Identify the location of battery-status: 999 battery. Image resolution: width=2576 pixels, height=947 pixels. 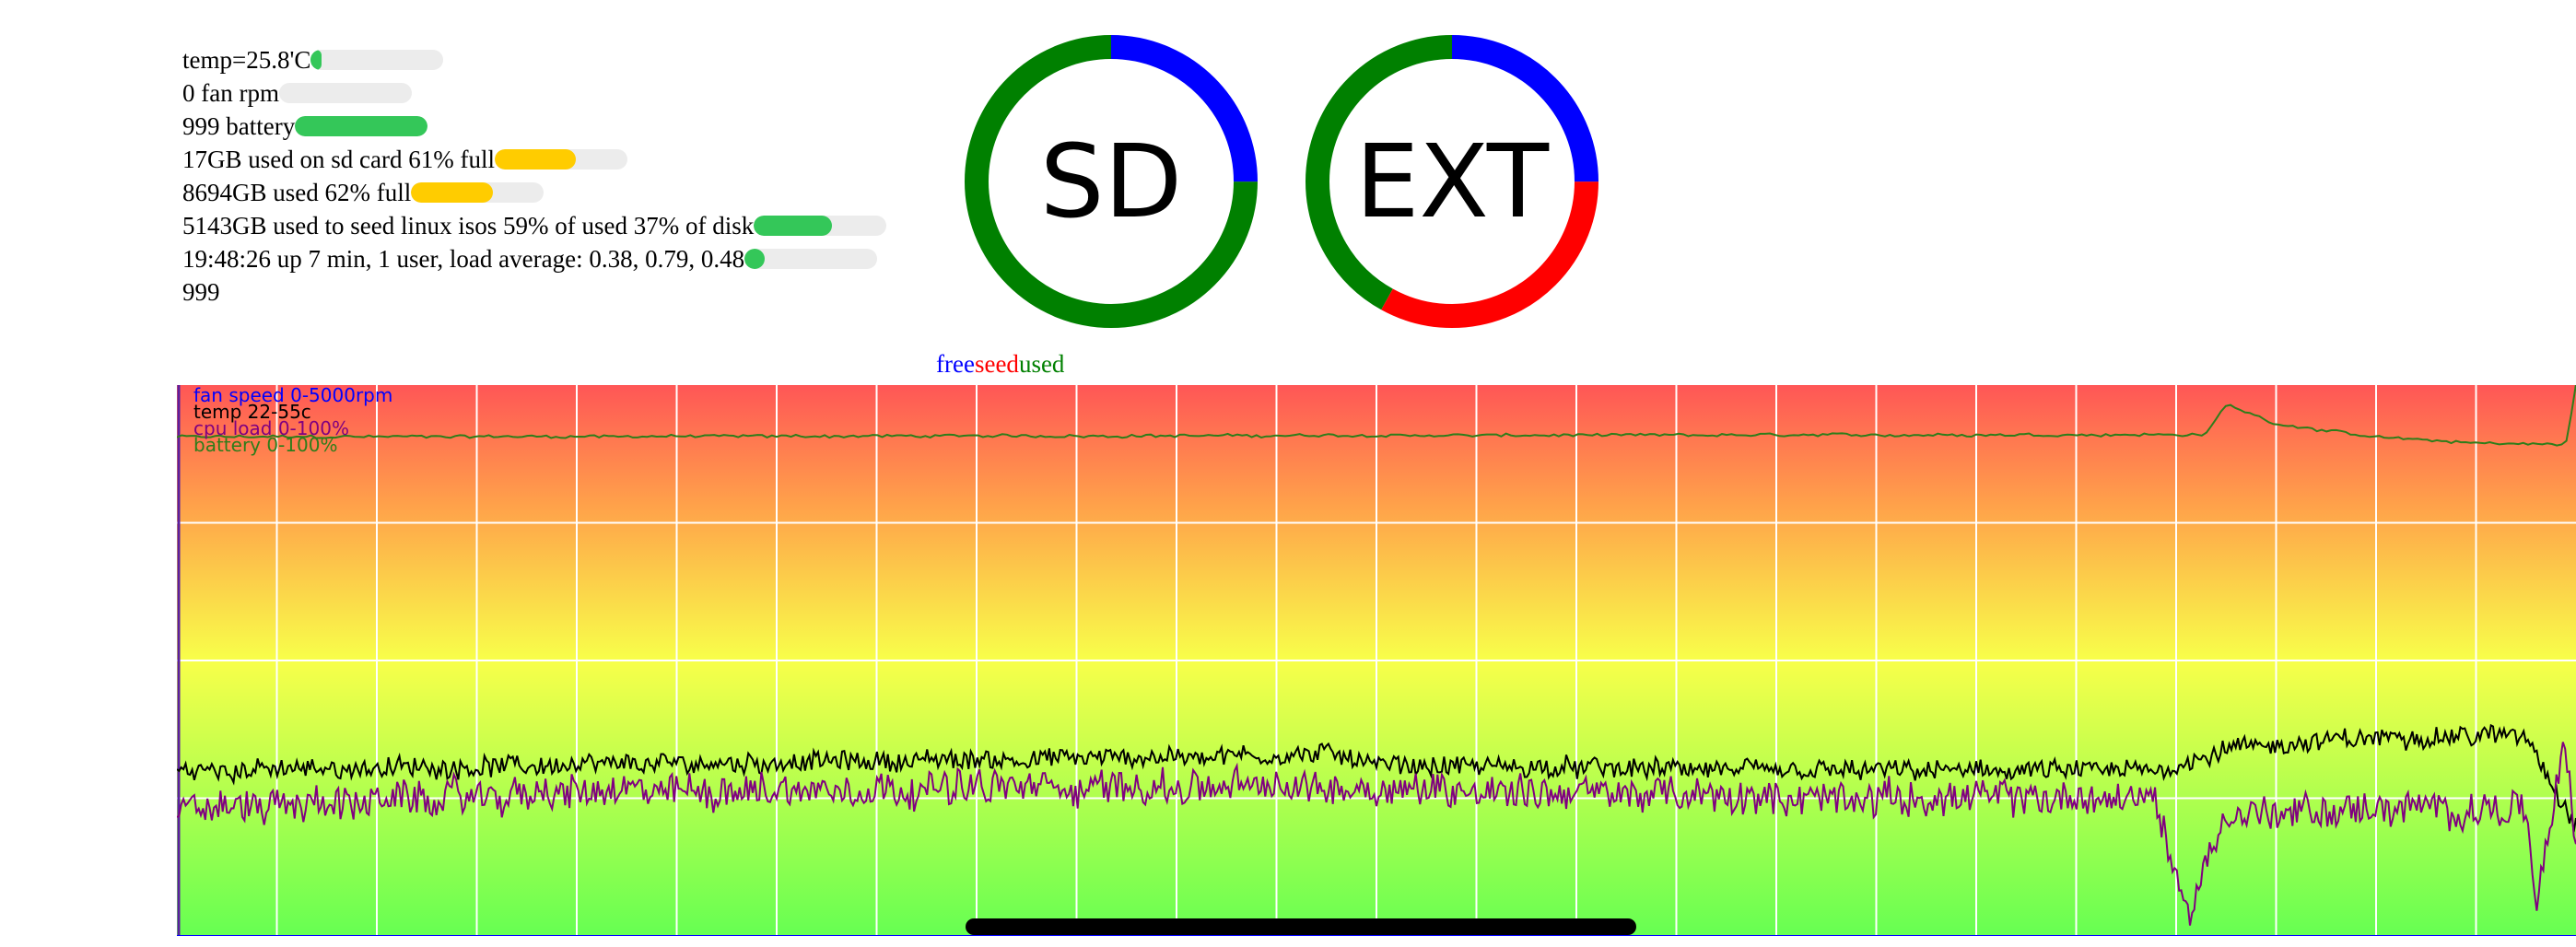
(534, 126).